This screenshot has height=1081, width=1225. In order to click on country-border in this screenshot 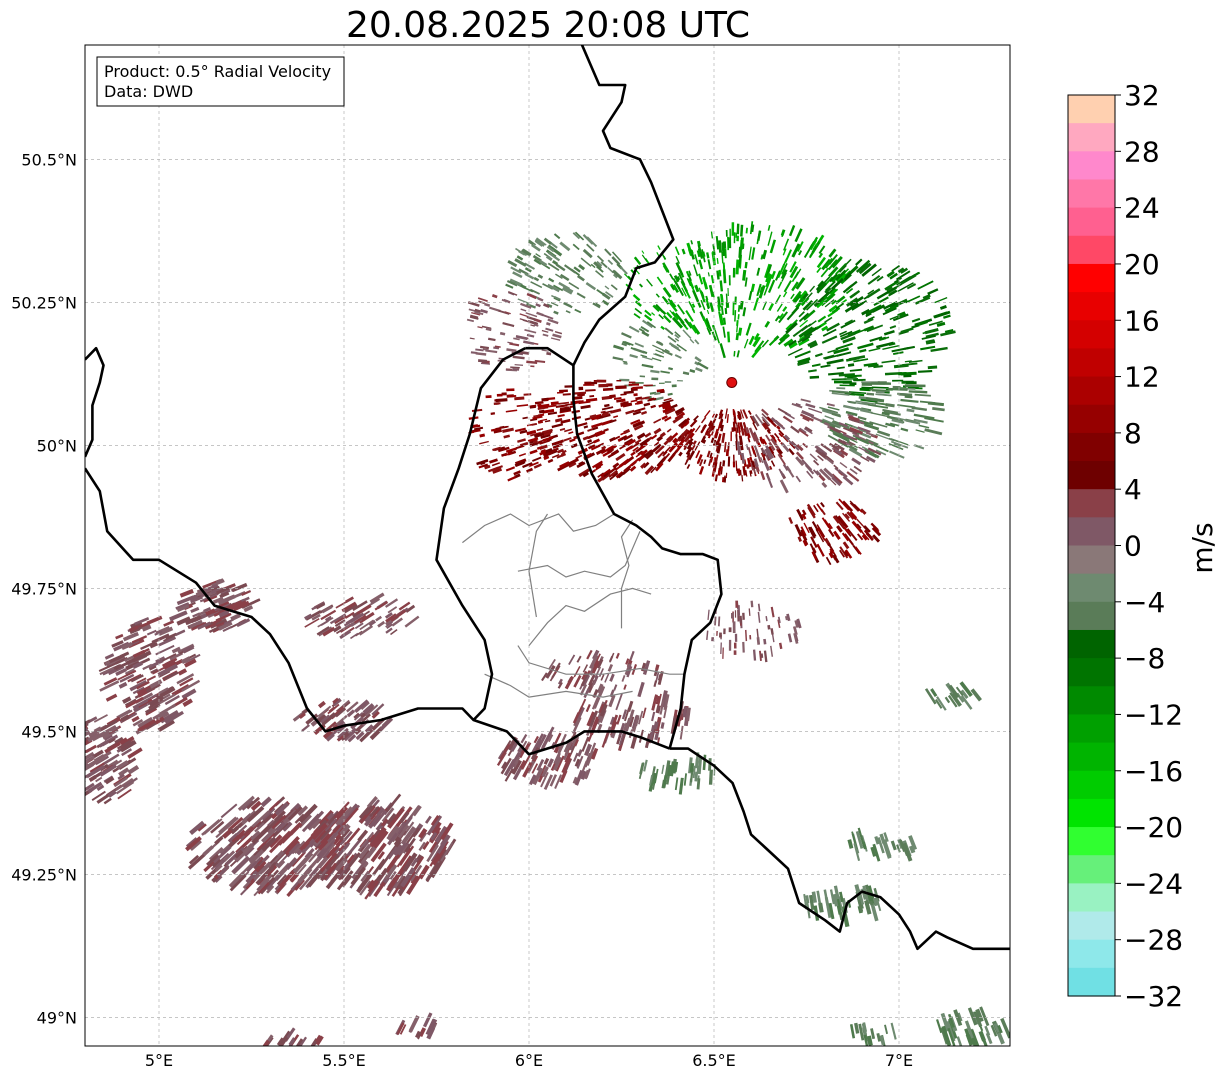, I will do `click(647, 397)`.